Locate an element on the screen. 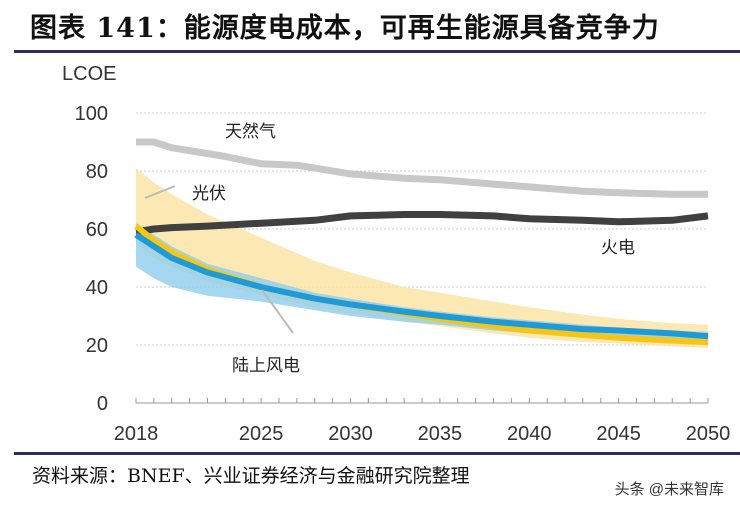 This screenshot has width=740, height=508. x-tick-label: 2045 is located at coordinates (618, 434).